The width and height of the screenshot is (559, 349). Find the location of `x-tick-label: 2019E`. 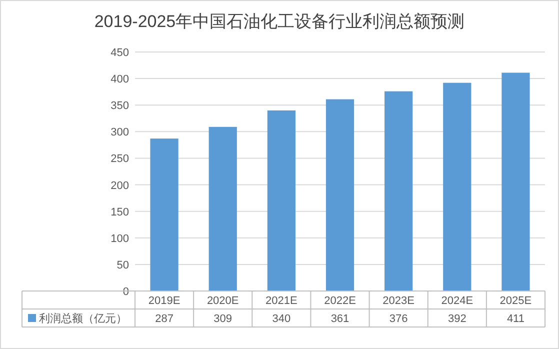

x-tick-label: 2019E is located at coordinates (164, 301).